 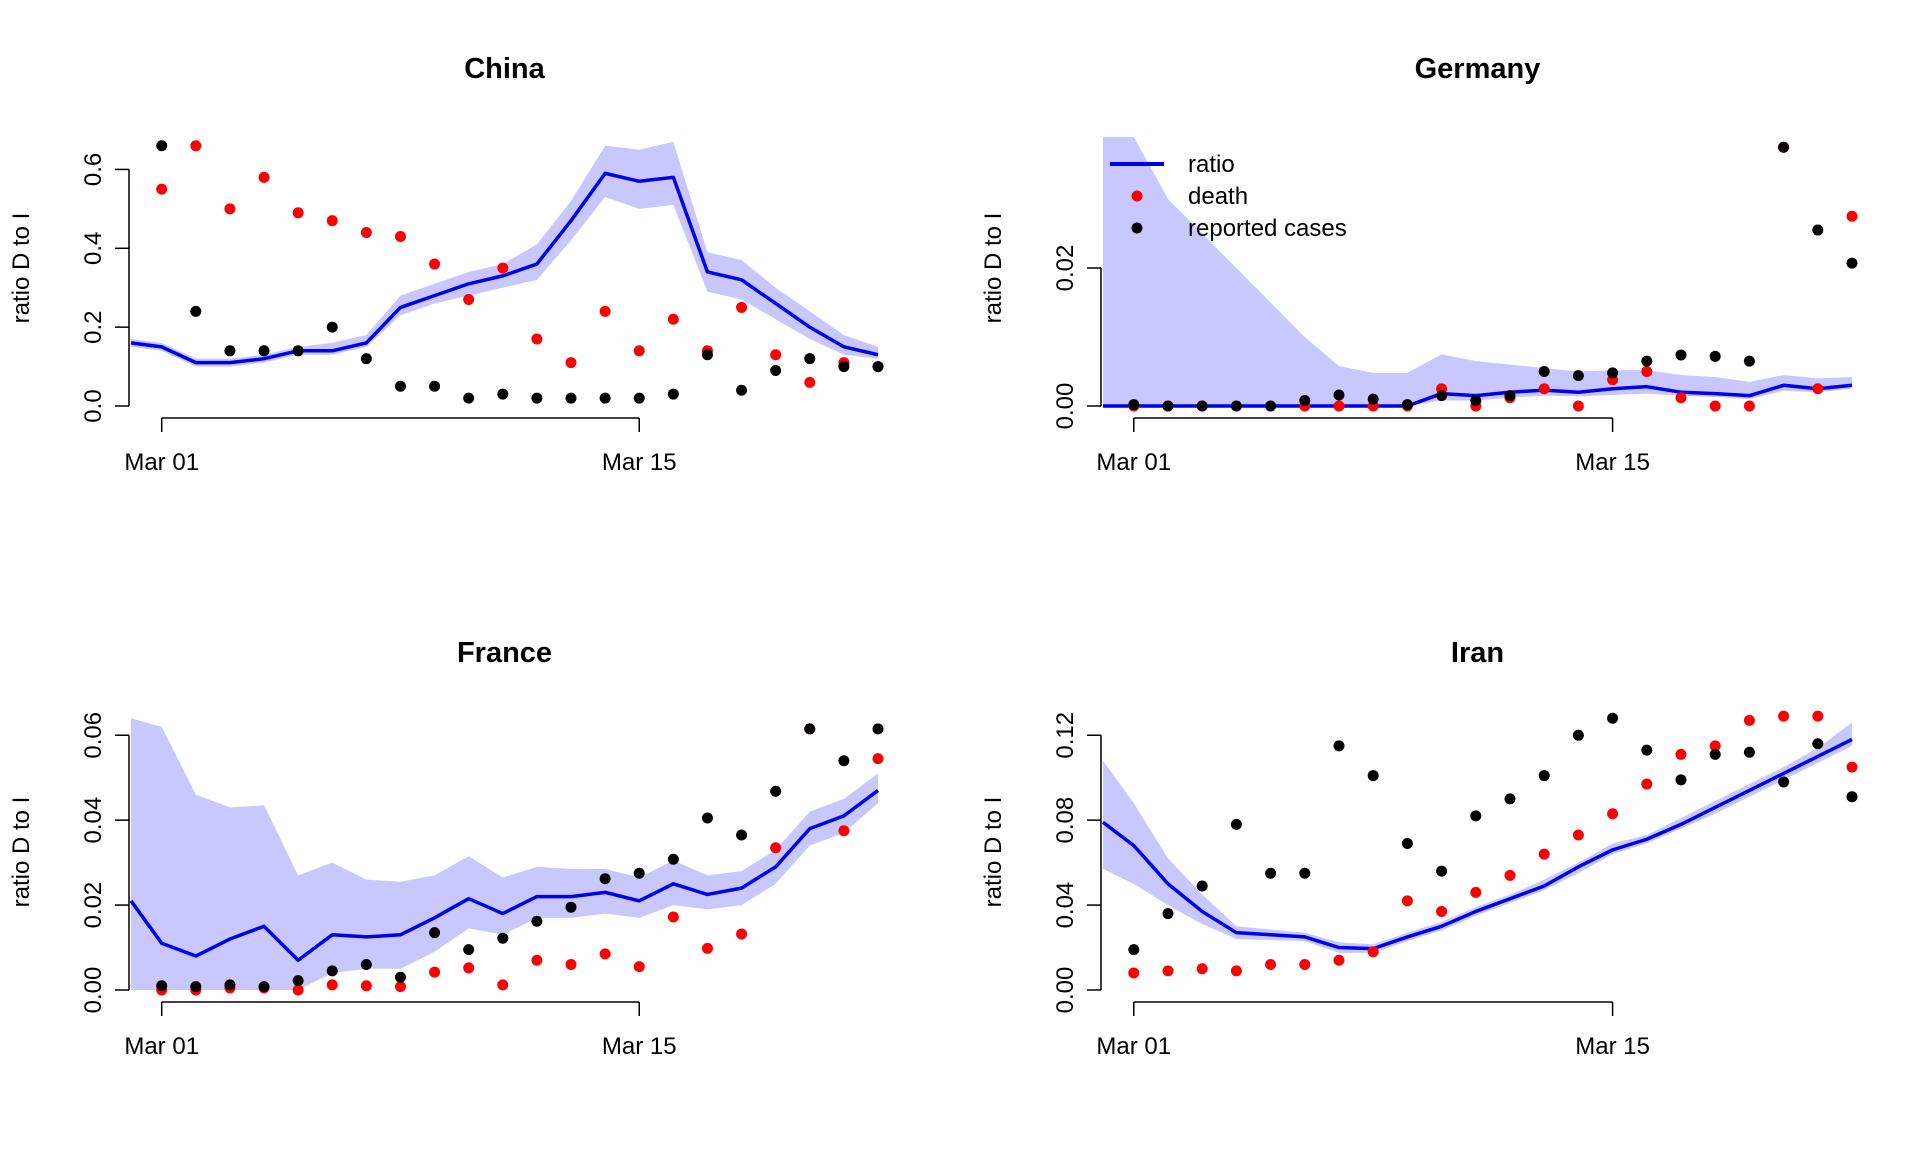 What do you see at coordinates (504, 653) in the screenshot?
I see `chart-title-france: France` at bounding box center [504, 653].